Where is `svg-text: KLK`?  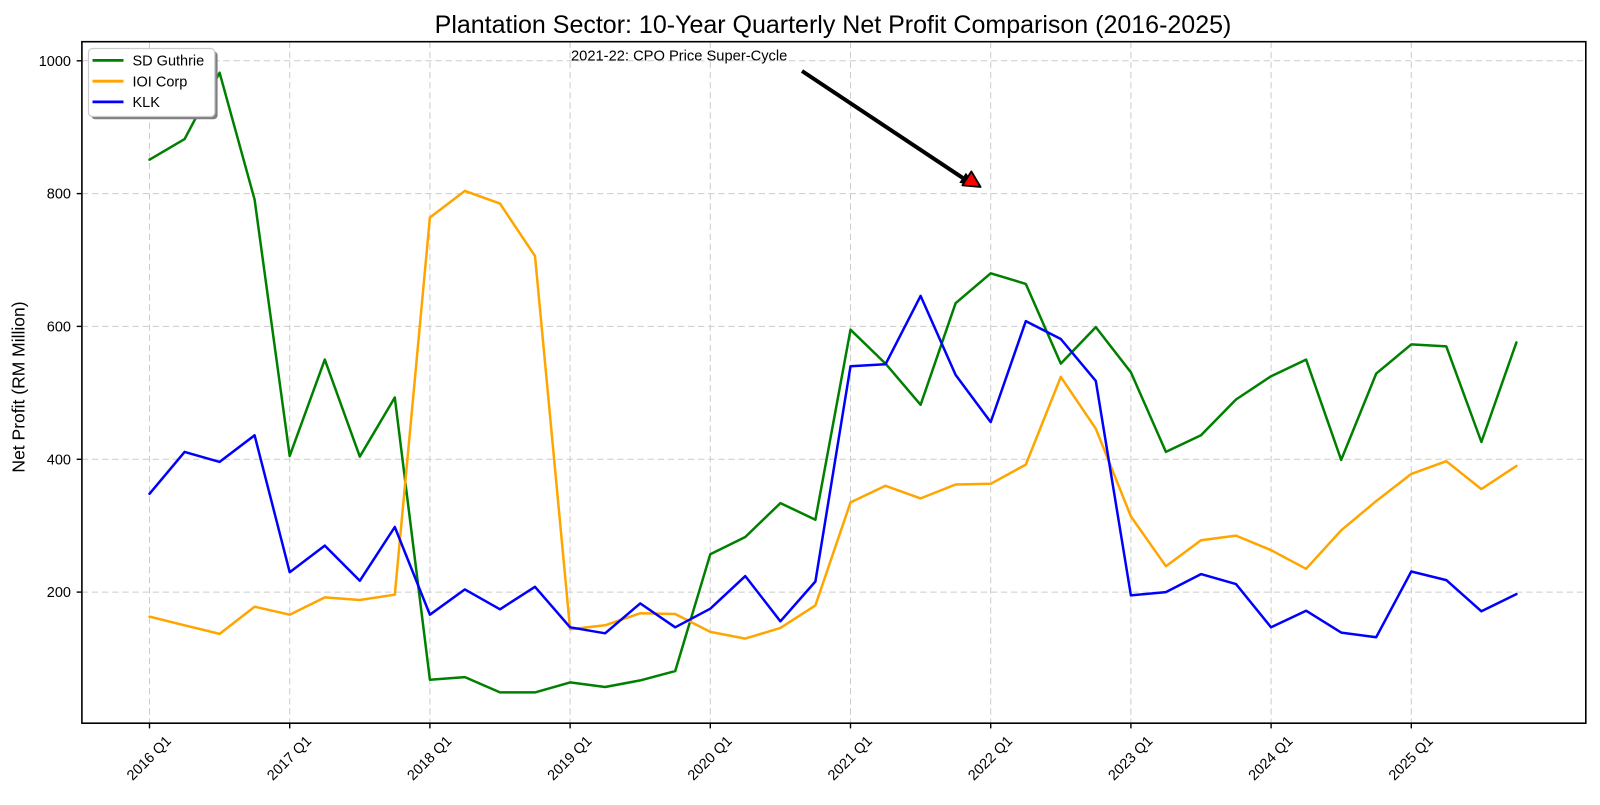
svg-text: KLK is located at coordinates (147, 103).